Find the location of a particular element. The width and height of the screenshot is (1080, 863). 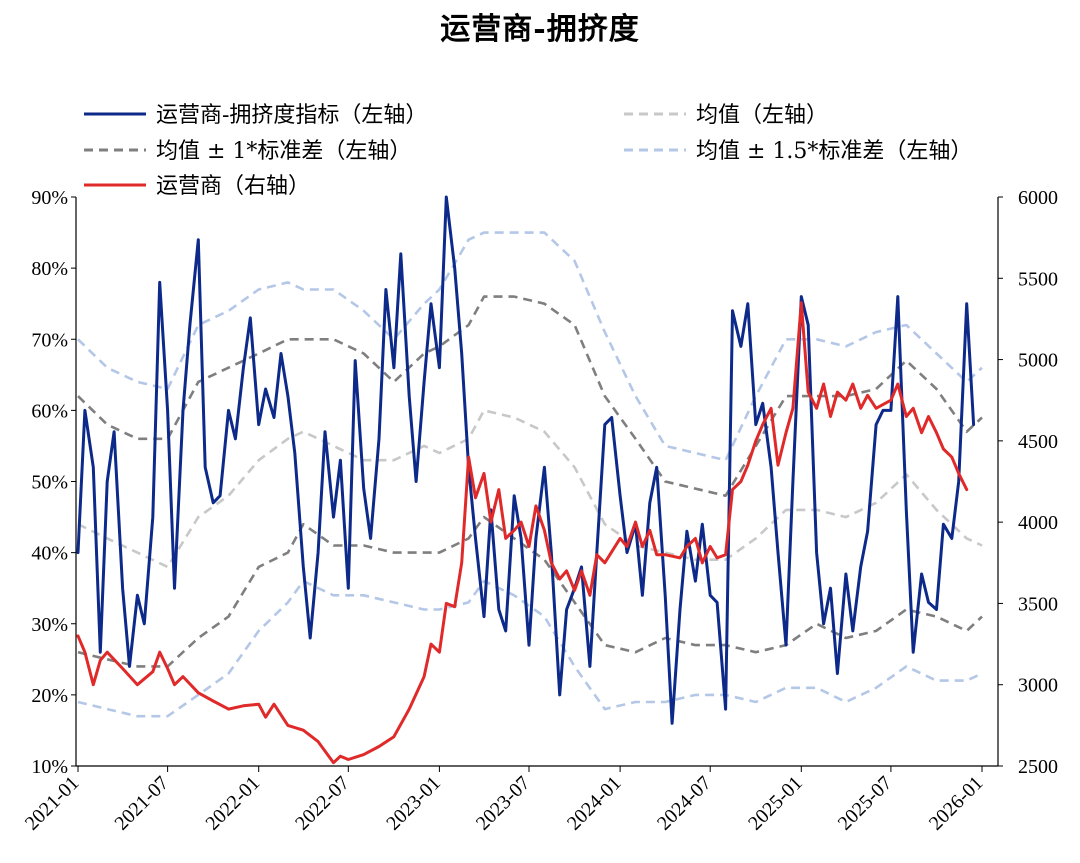

legend-label: 运营商（右轴） is located at coordinates (233, 186).